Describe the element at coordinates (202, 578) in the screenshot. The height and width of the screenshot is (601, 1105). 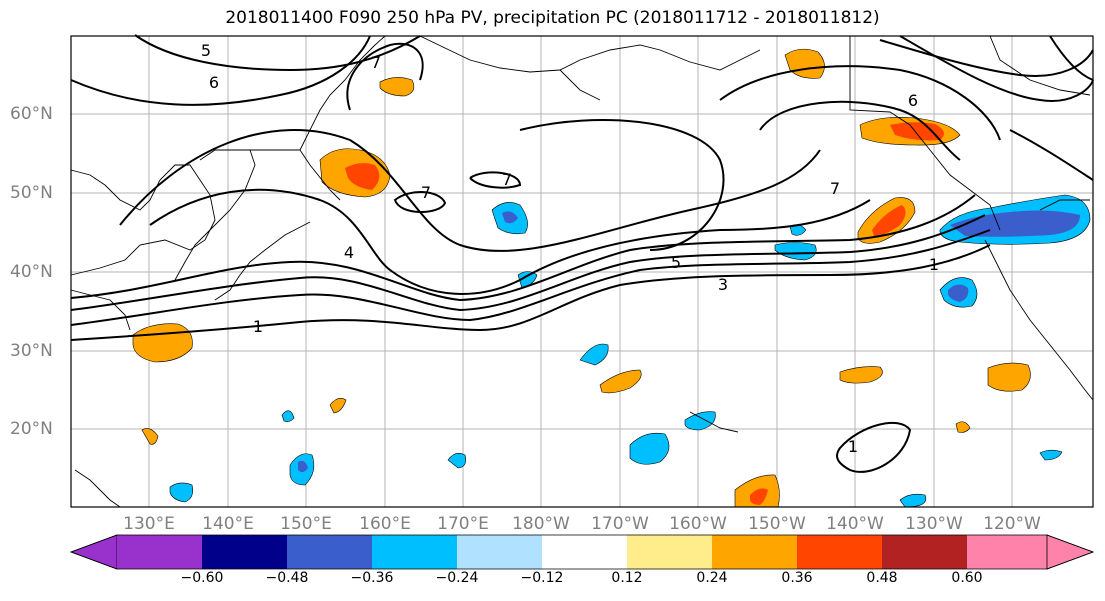
I see `colorbar-tick: −0.60` at that location.